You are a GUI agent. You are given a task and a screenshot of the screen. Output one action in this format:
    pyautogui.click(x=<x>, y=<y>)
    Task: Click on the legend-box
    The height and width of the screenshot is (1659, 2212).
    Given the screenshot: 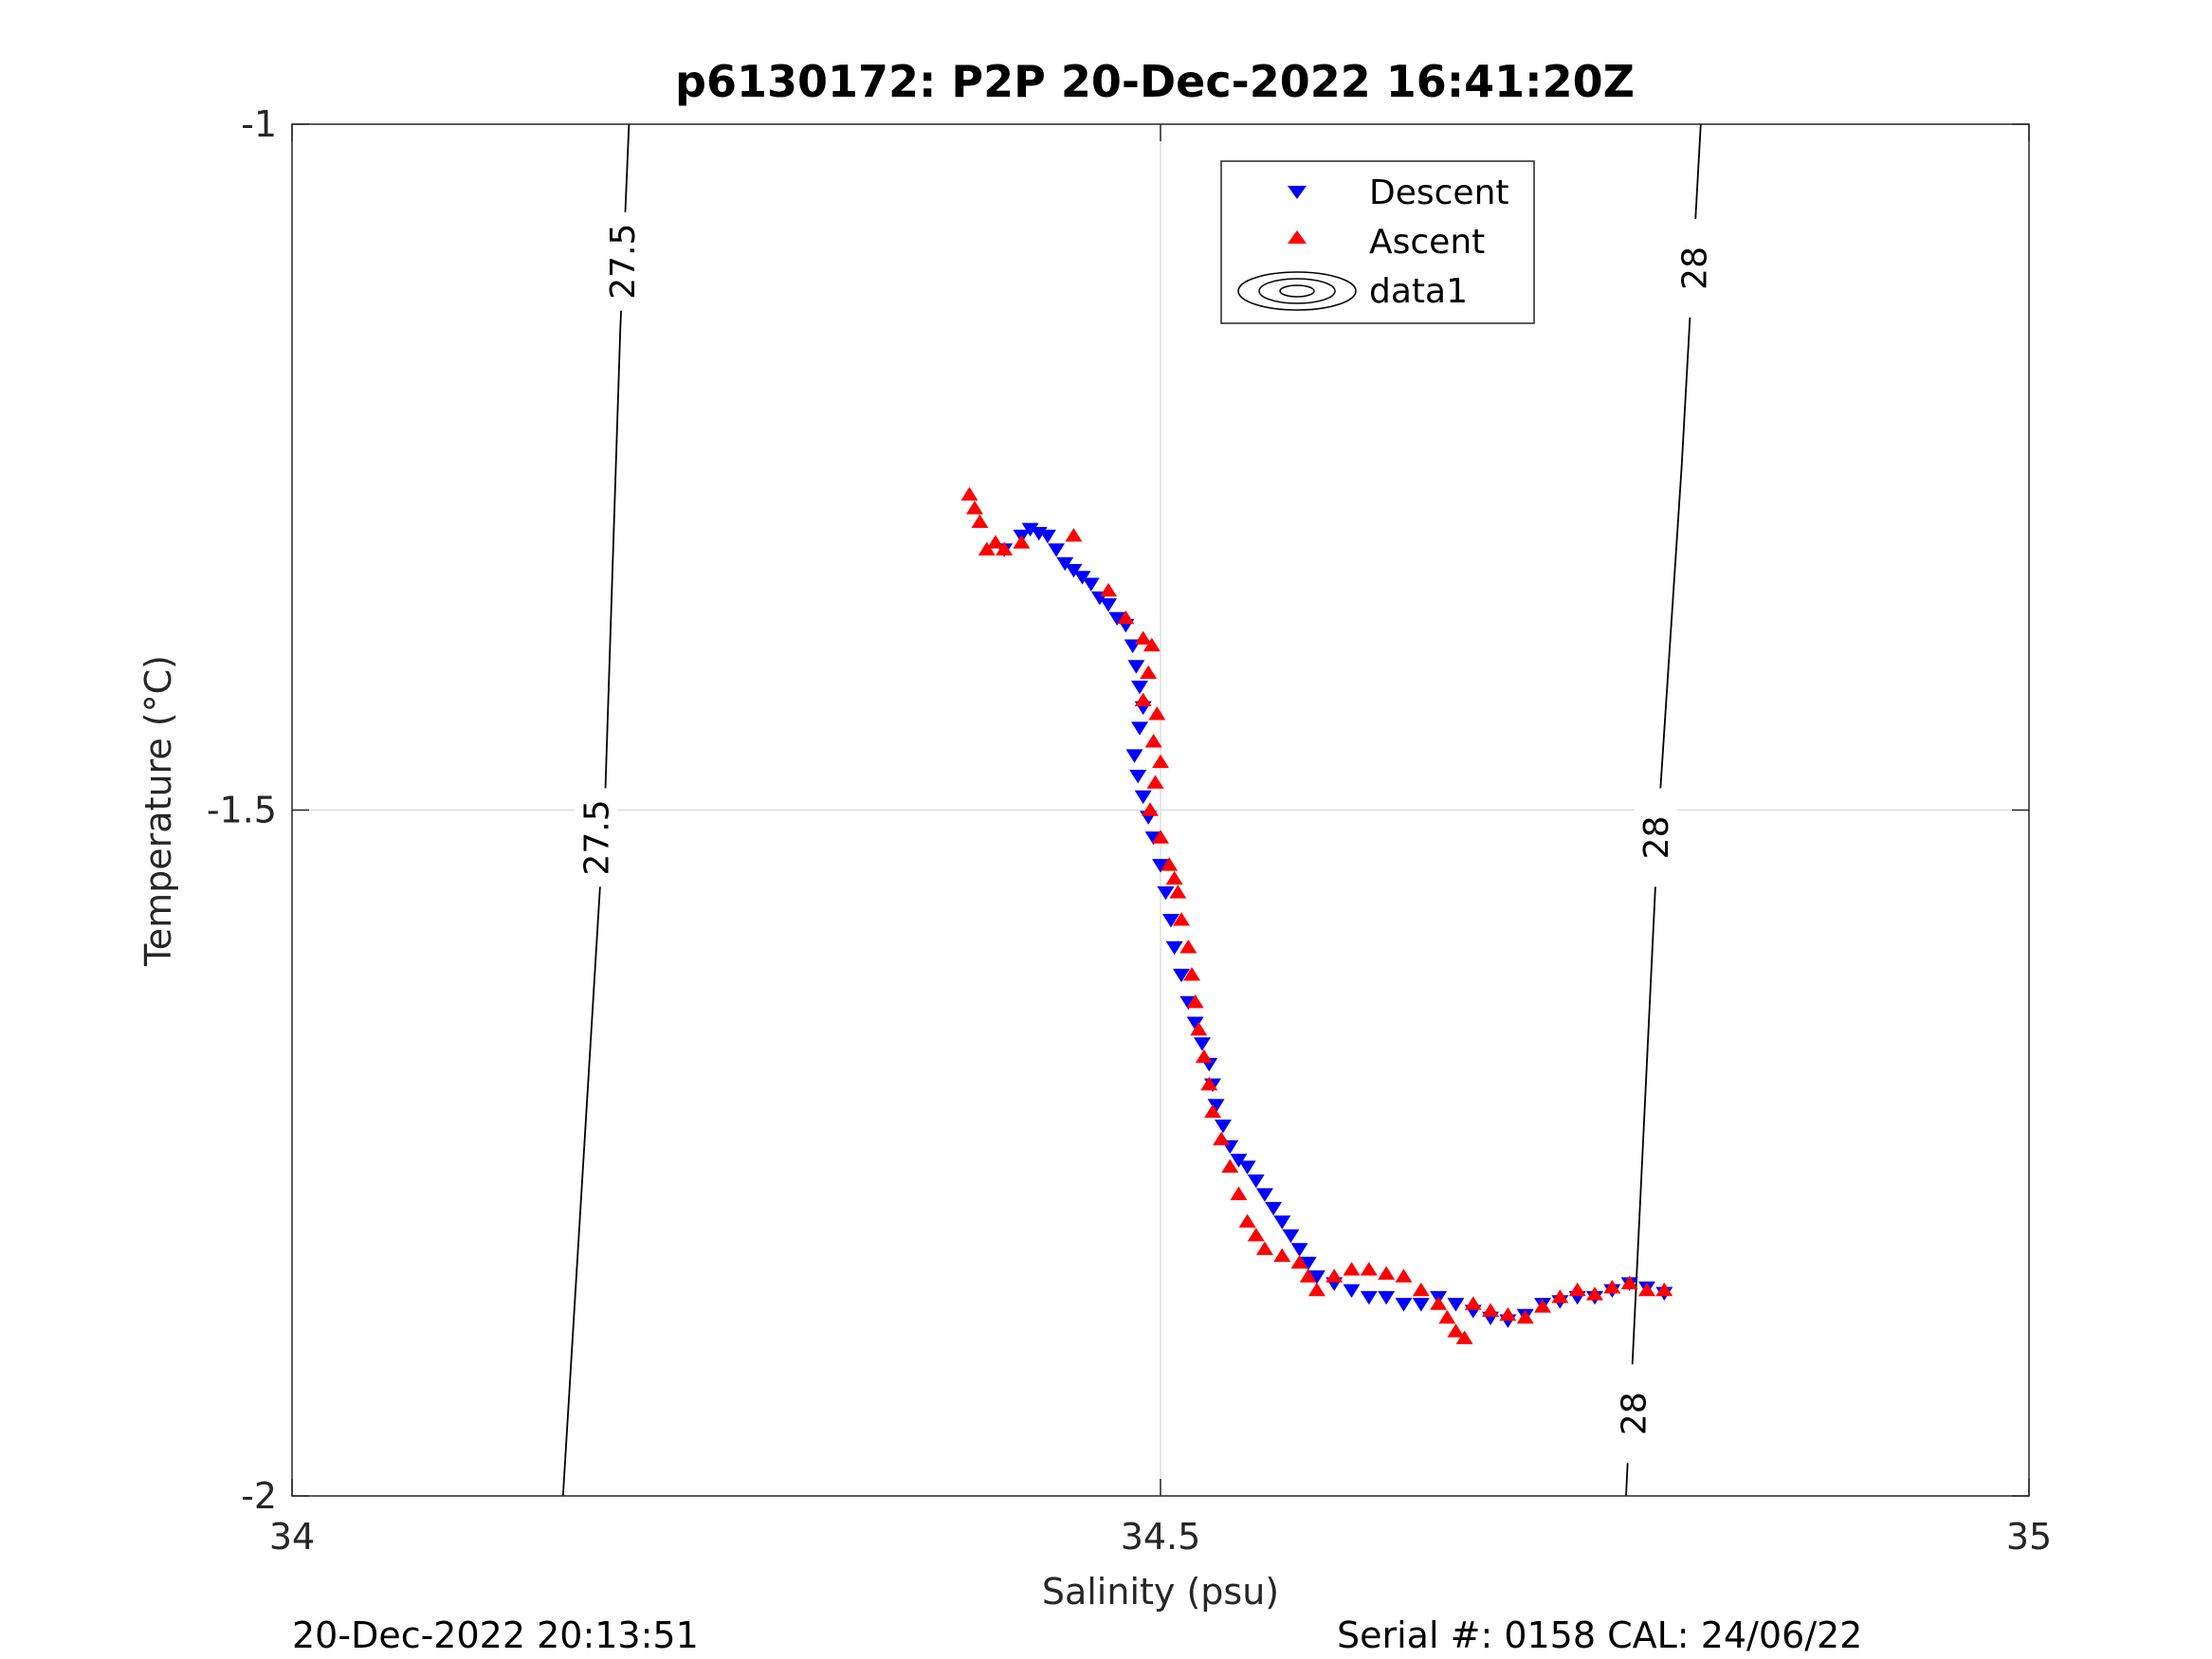 What is the action you would take?
    pyautogui.click(x=1377, y=242)
    